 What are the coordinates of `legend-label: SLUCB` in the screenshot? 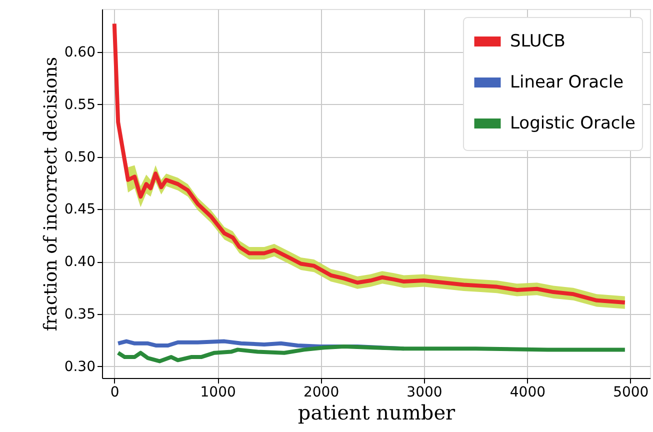 It's located at (538, 42).